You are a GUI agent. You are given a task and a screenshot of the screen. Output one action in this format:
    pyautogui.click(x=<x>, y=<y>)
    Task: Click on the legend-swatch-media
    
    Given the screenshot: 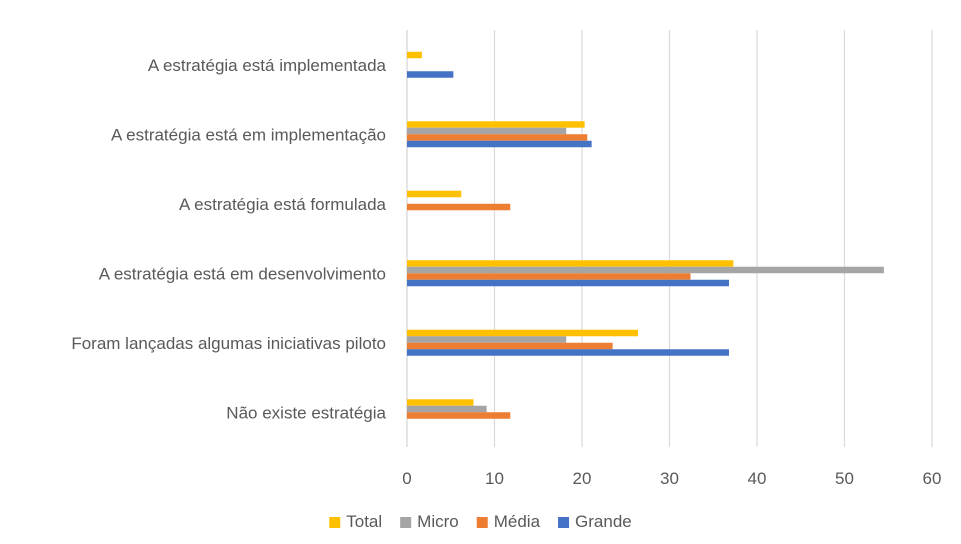 What is the action you would take?
    pyautogui.click(x=482, y=522)
    